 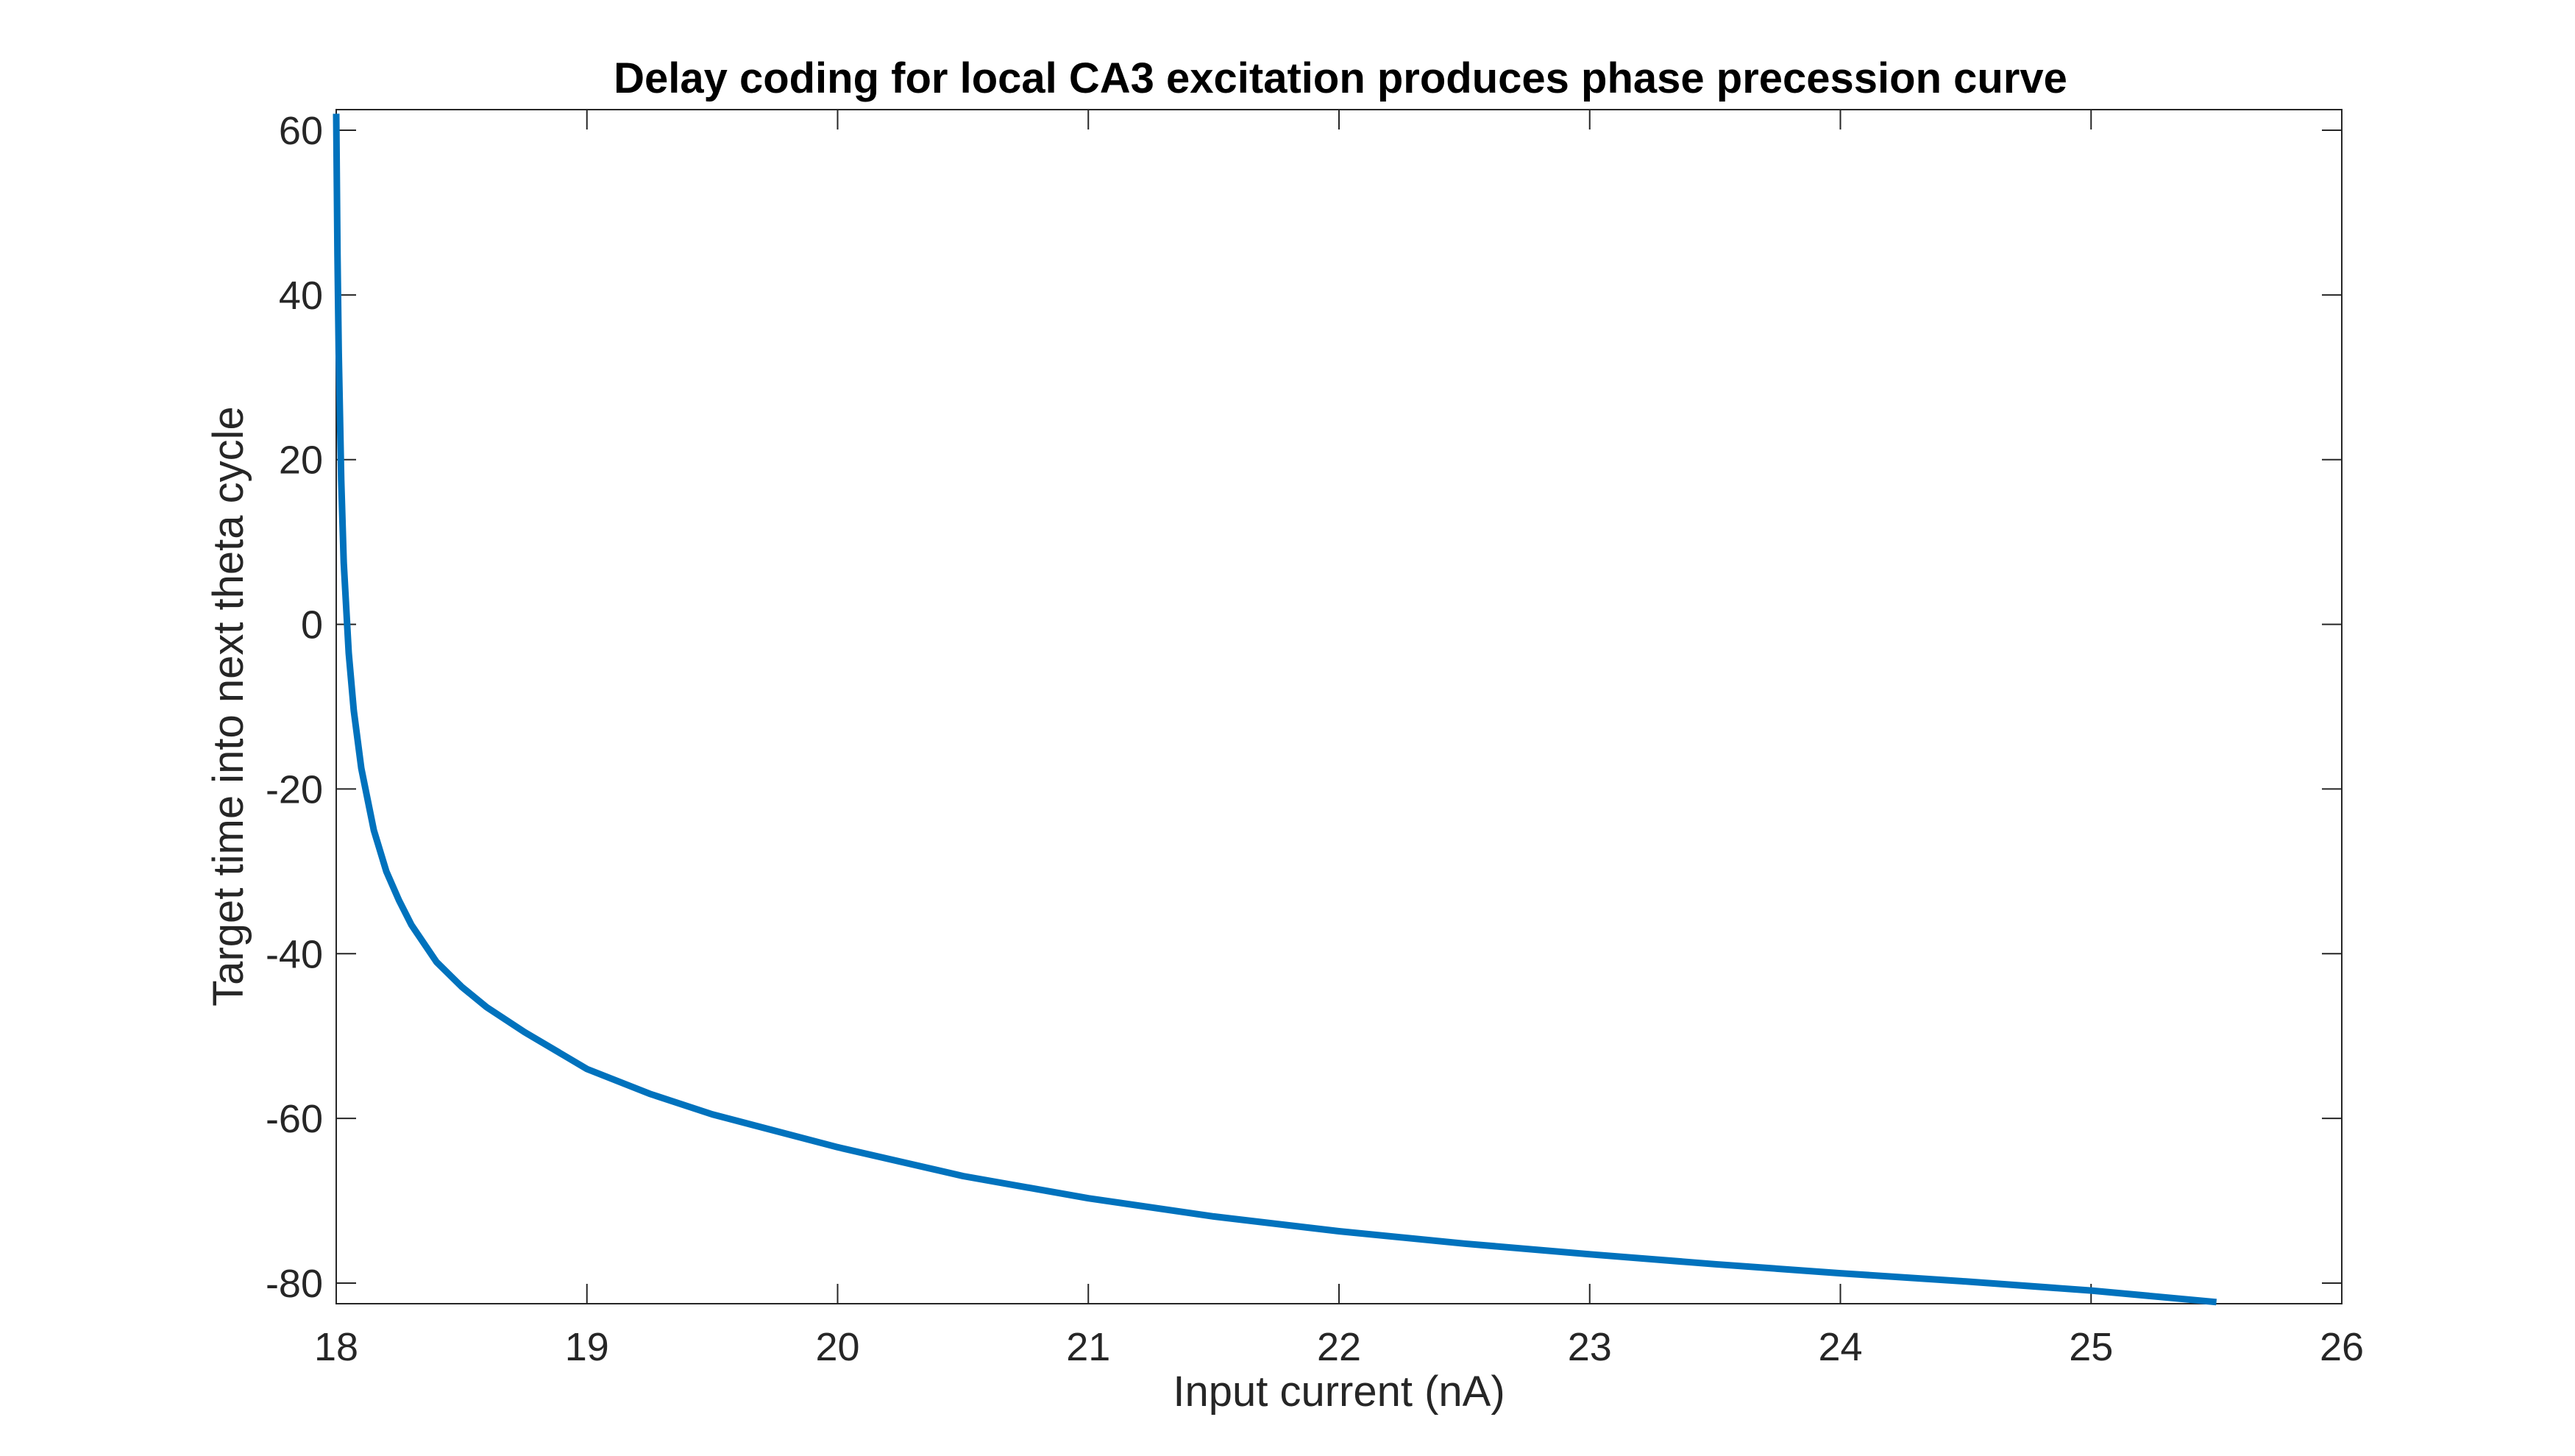 What do you see at coordinates (295, 790) in the screenshot?
I see `y-tick-label: -20` at bounding box center [295, 790].